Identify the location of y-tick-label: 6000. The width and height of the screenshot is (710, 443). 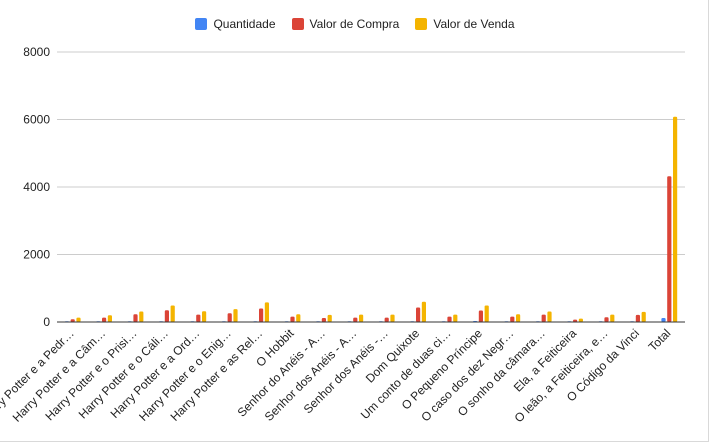
(36, 120).